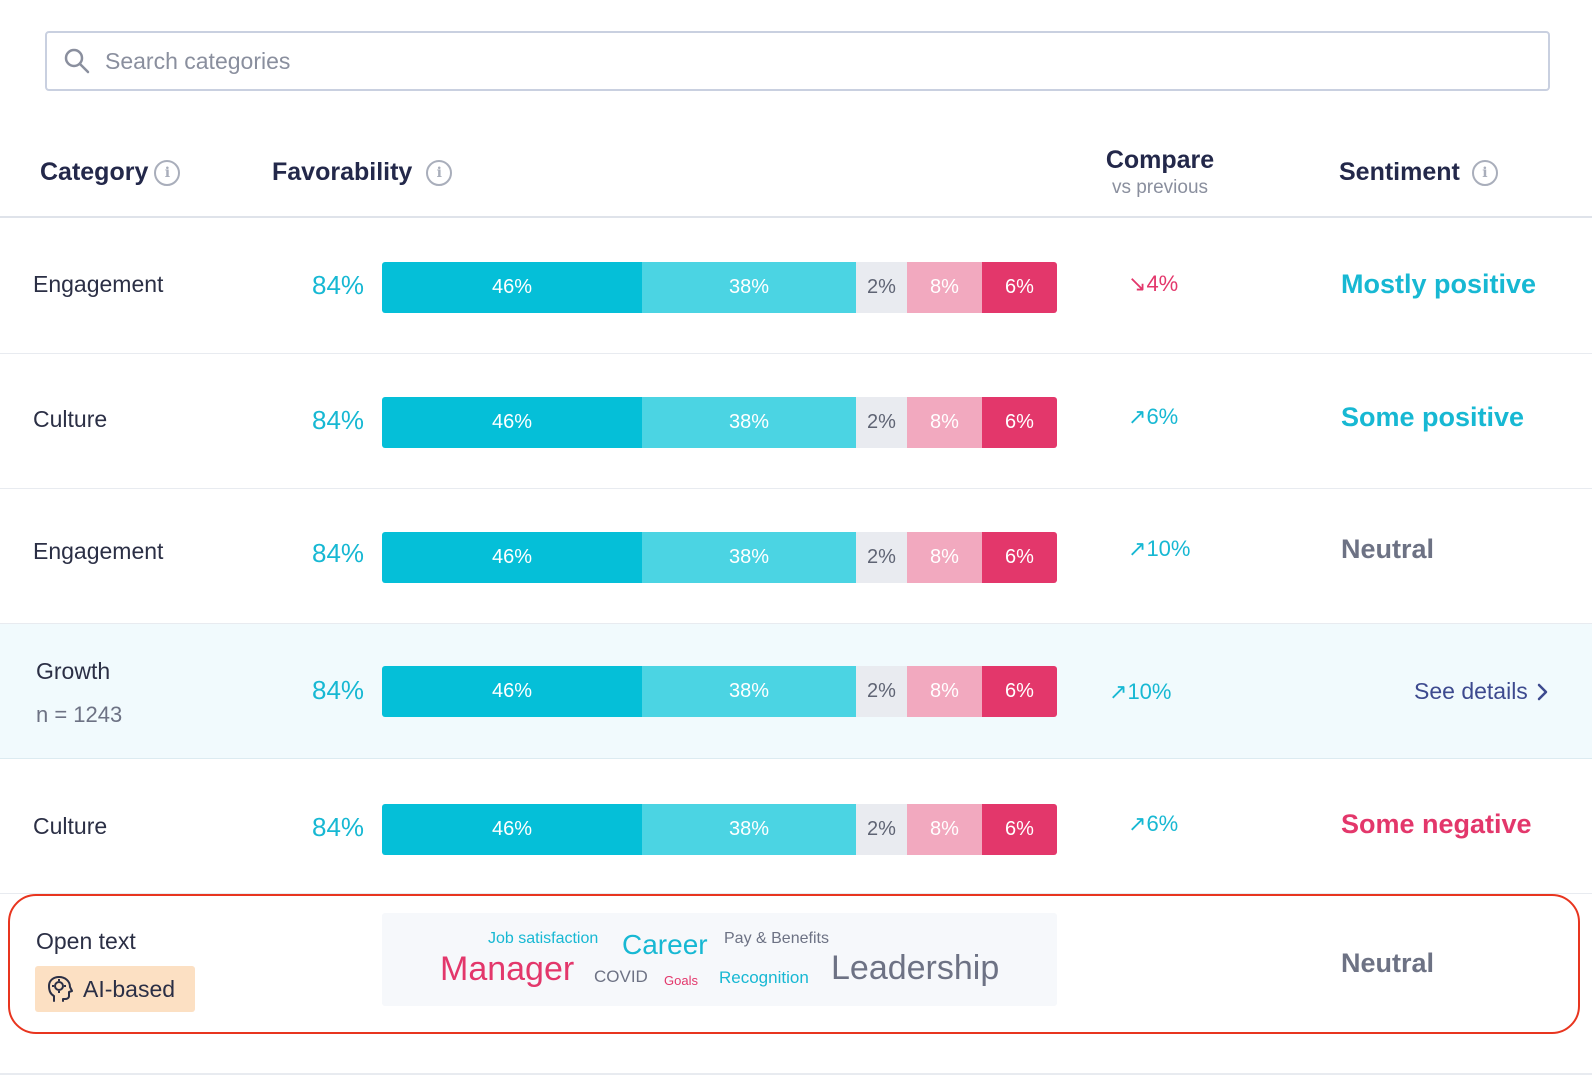 Image resolution: width=1592 pixels, height=1075 pixels. I want to click on compare-value: 4%, so click(1162, 283).